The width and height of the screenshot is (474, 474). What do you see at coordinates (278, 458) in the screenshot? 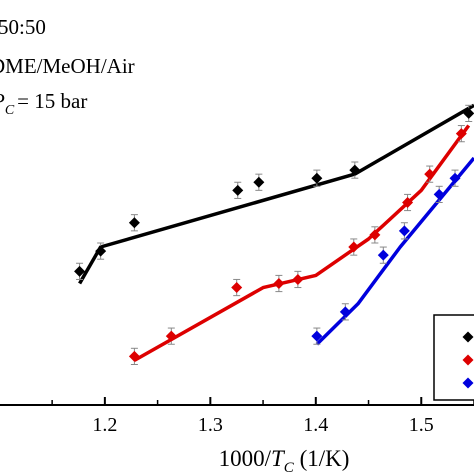
I see `x-axis-label-var: T` at bounding box center [278, 458].